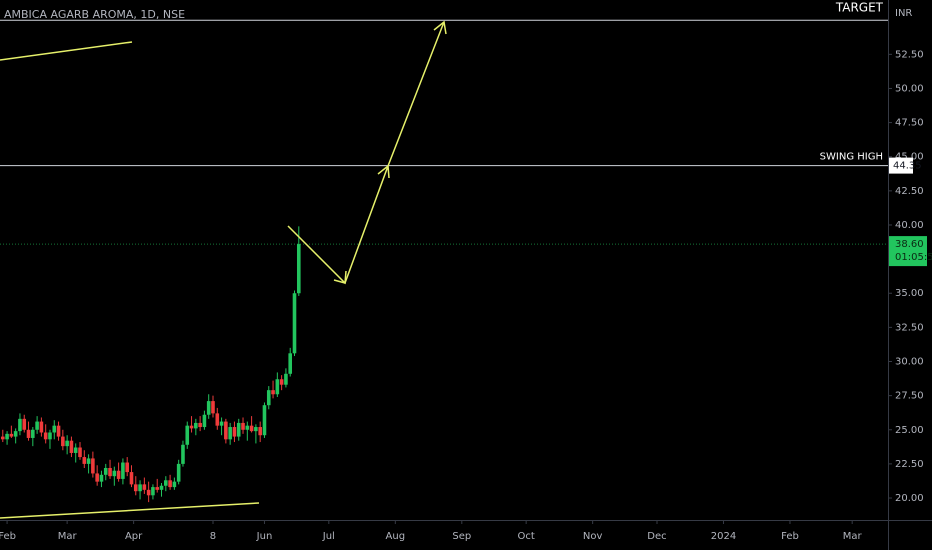 This screenshot has width=932, height=550. What do you see at coordinates (526, 536) in the screenshot?
I see `x-tick-label: Oct` at bounding box center [526, 536].